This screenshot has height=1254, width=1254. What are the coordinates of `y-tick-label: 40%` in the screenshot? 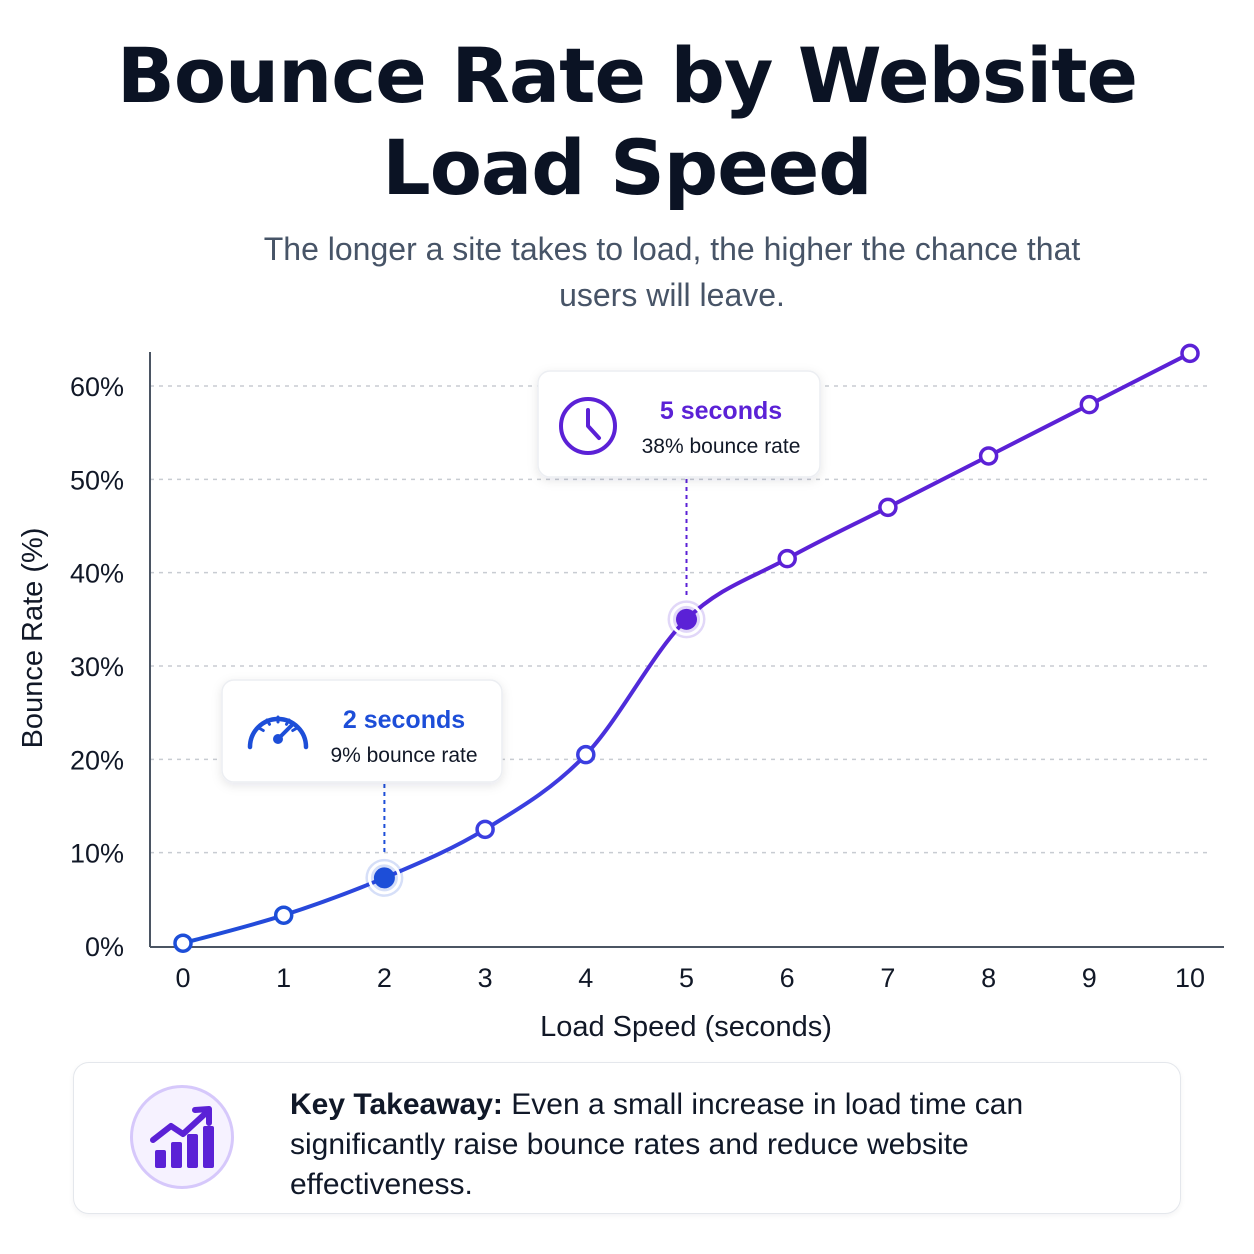 It's located at (97, 574).